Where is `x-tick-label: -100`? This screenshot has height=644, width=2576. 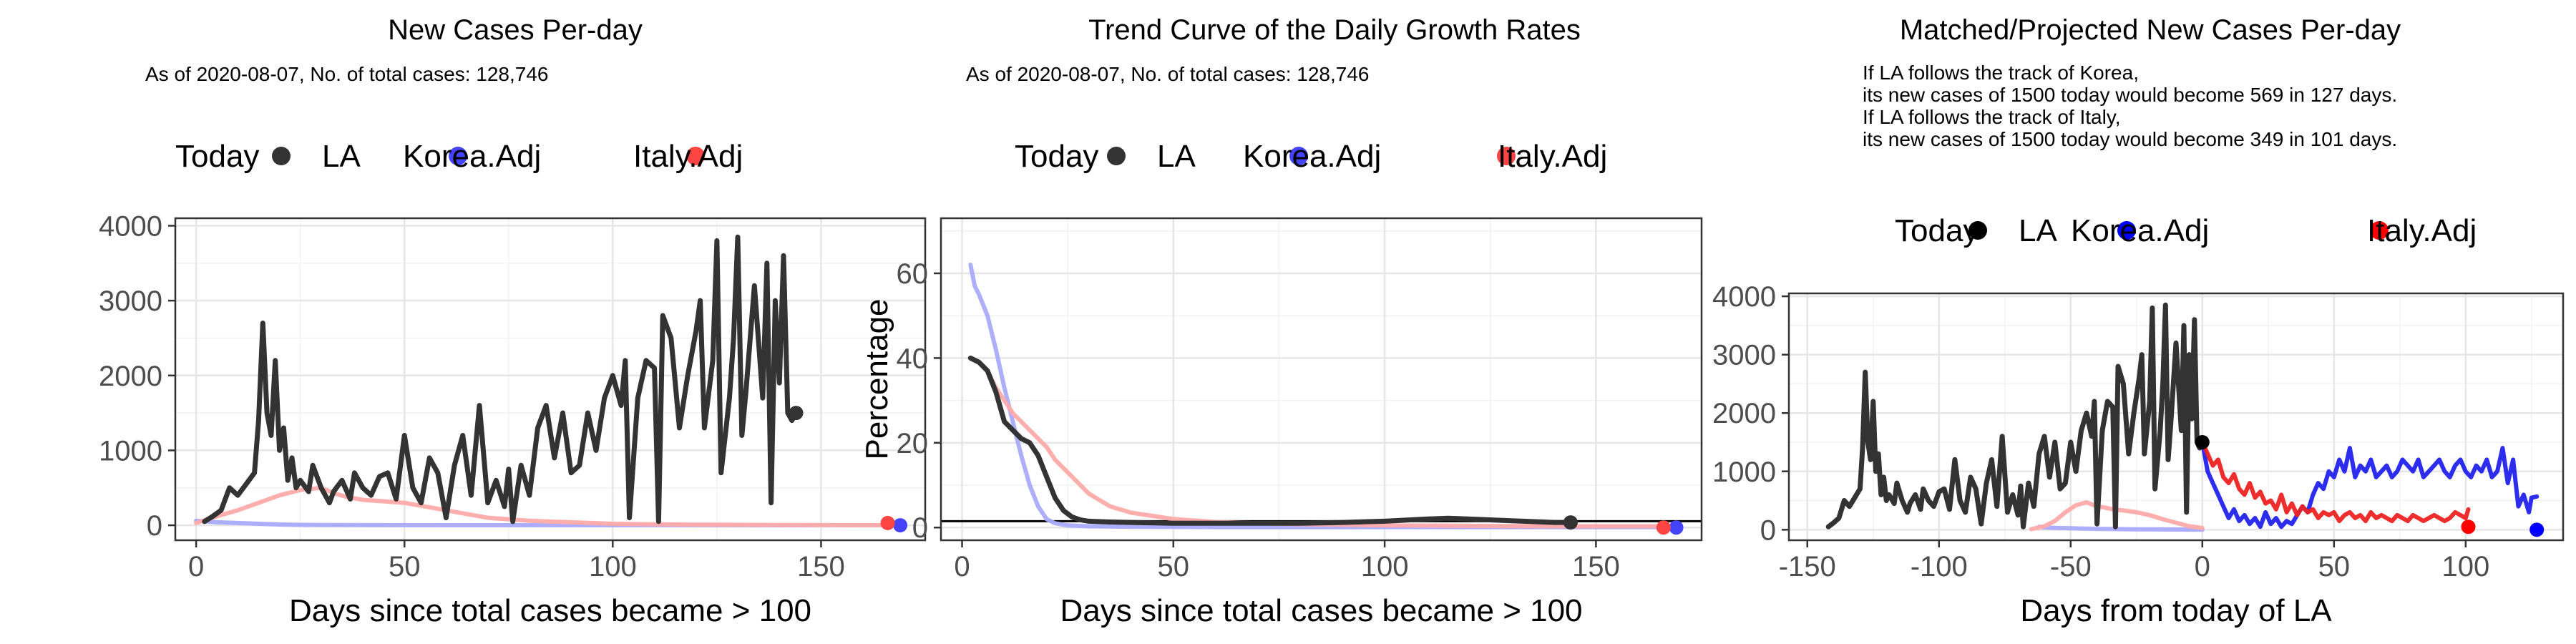 x-tick-label: -100 is located at coordinates (1939, 566).